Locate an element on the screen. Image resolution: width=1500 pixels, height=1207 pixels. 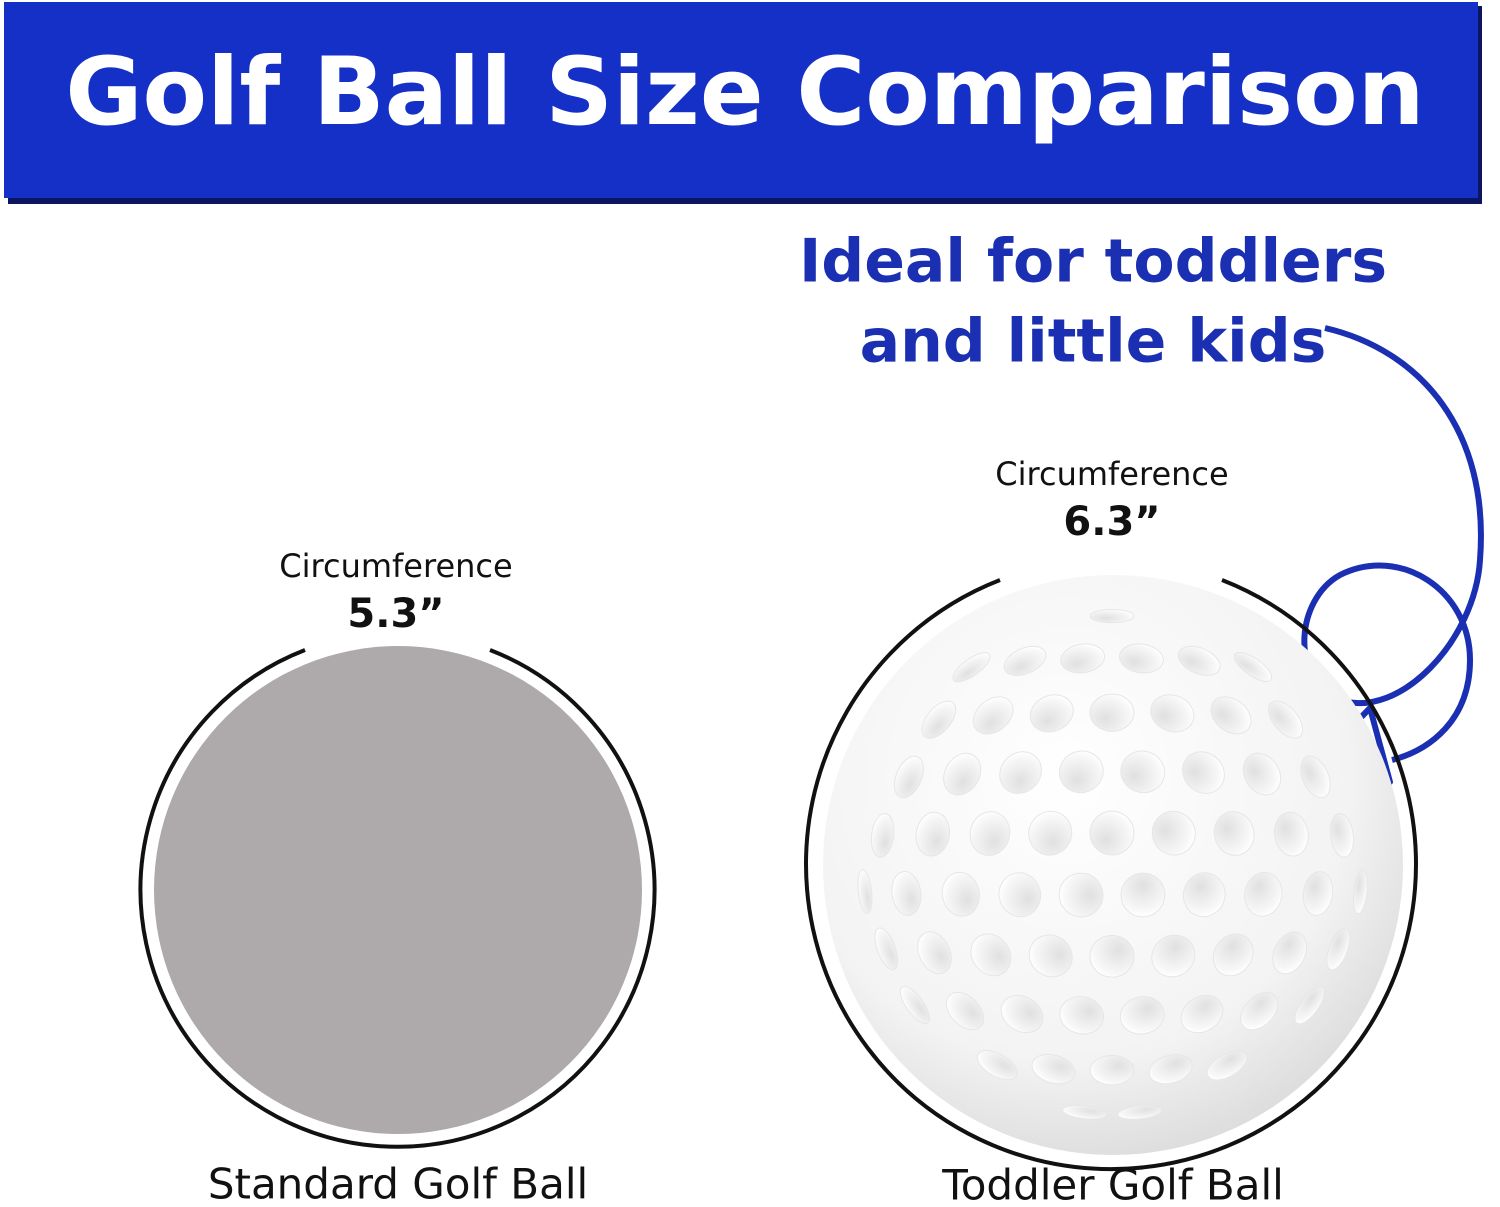
callout-line: Ideal for toddlers is located at coordinates (1093, 262).